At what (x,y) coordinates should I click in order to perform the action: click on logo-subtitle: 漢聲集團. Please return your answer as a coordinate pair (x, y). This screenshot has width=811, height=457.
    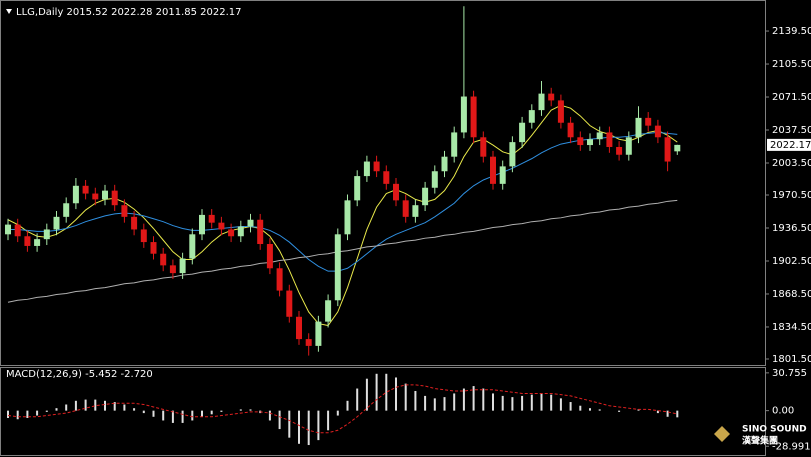
    Looking at the image, I should click on (760, 441).